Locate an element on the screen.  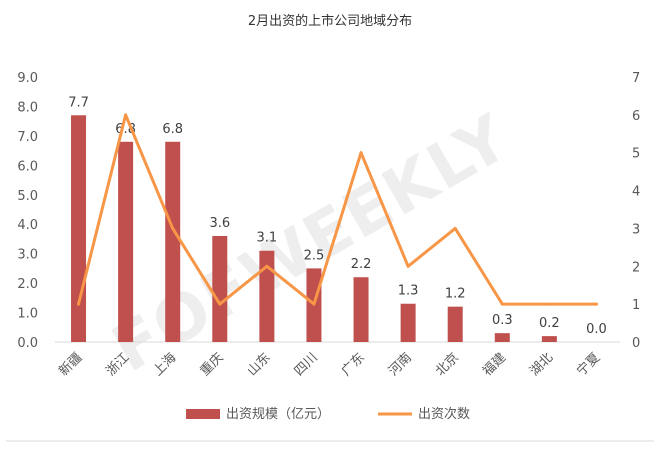
left-axis-tick: 8.0 is located at coordinates (27, 107).